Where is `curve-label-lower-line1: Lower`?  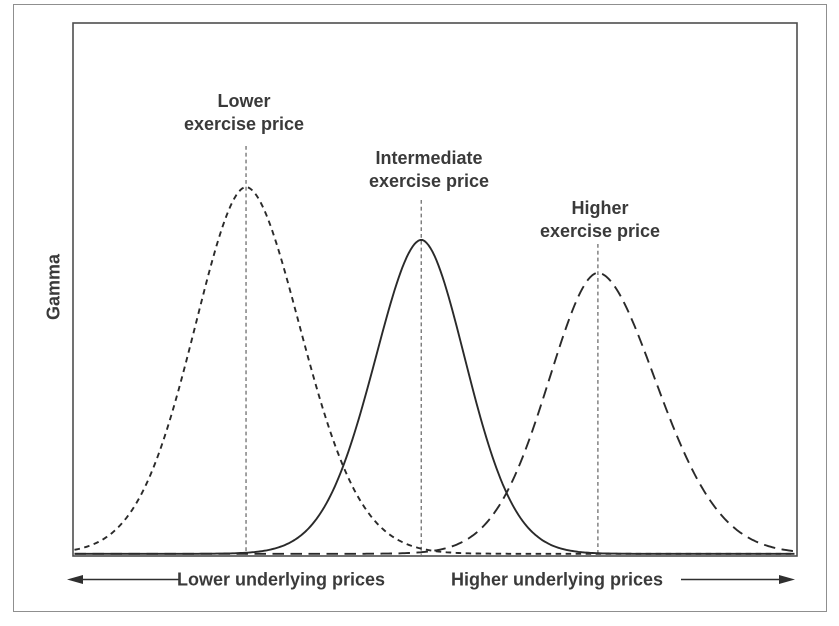 curve-label-lower-line1: Lower is located at coordinates (244, 101).